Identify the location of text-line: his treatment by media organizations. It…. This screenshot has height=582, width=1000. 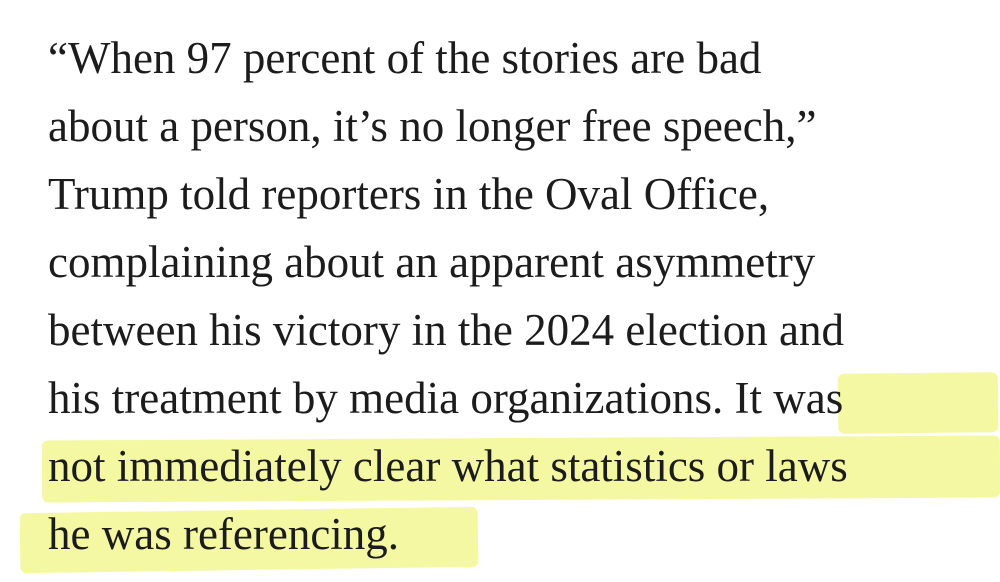
(523, 399).